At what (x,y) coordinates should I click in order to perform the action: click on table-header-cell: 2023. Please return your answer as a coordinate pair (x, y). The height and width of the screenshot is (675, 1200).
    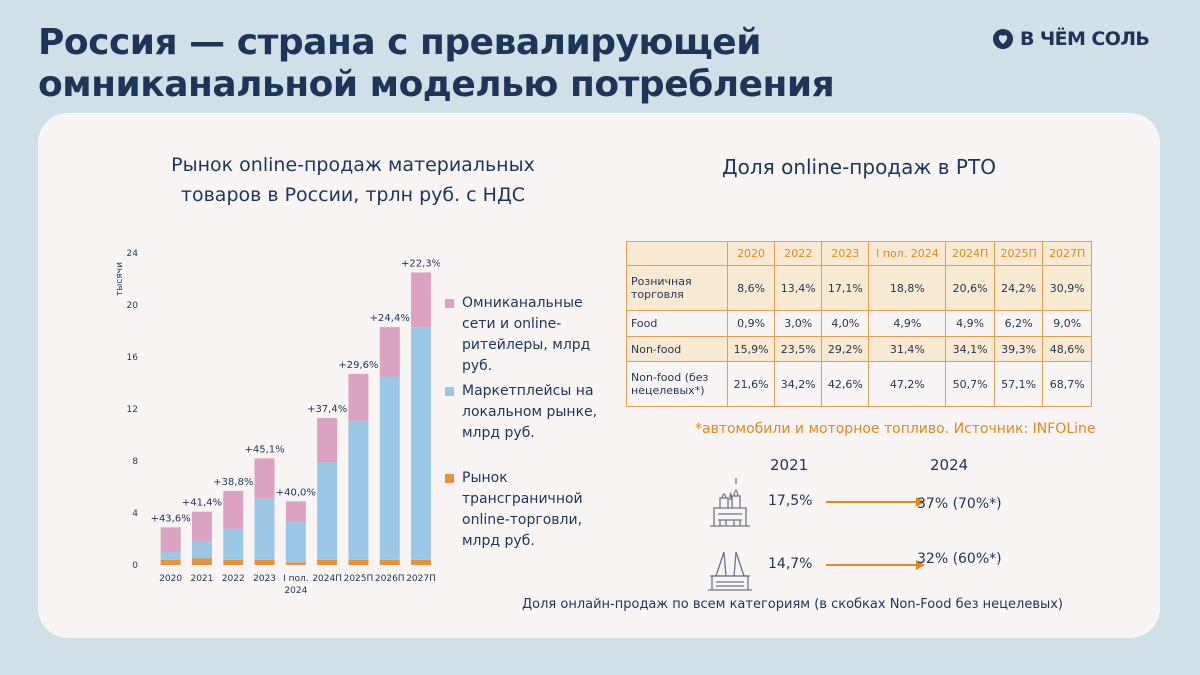
    Looking at the image, I should click on (845, 253).